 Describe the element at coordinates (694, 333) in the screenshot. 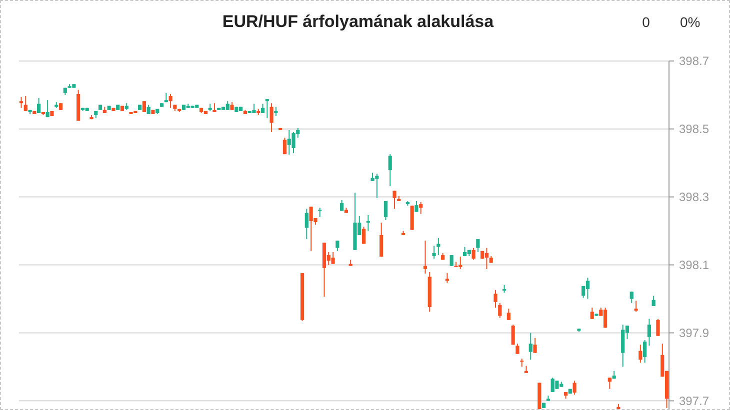

I see `y-tick-label: 397.9` at that location.